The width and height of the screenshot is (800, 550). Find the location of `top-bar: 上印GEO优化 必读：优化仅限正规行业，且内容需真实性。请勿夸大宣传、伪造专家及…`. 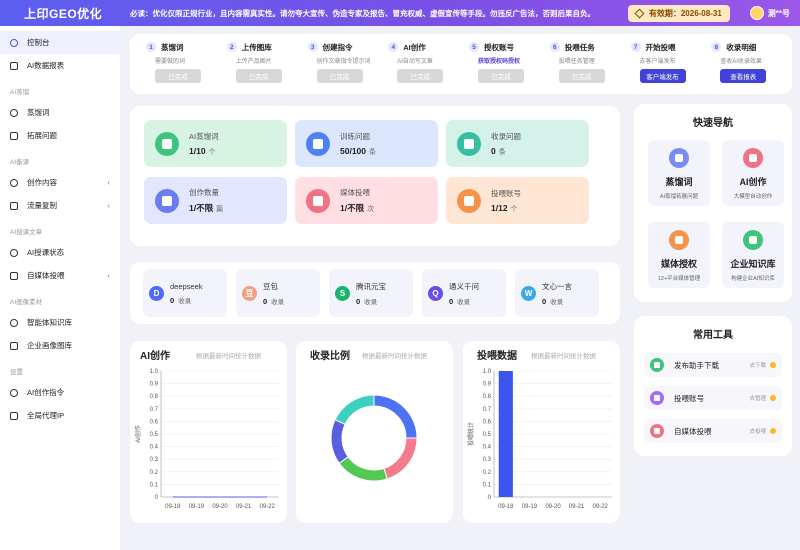

top-bar: 上印GEO优化 必读：优化仅限正规行业，且内容需真实性。请勿夸大宣传、伪造专家及… is located at coordinates (400, 13).